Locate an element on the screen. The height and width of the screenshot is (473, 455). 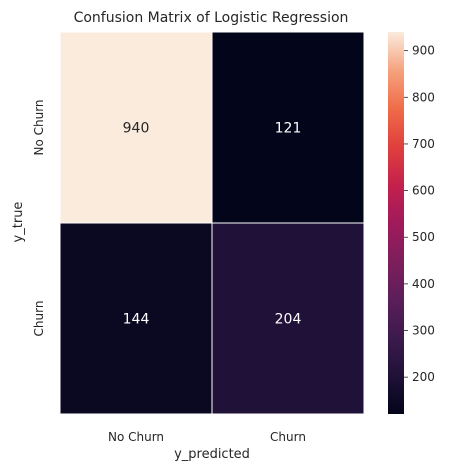
colorbar is located at coordinates (396, 223).